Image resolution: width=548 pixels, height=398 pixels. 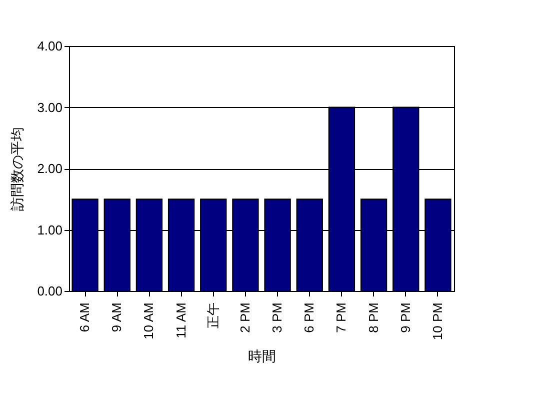 What do you see at coordinates (244, 317) in the screenshot?
I see `x-tick-label: 2 PM` at bounding box center [244, 317].